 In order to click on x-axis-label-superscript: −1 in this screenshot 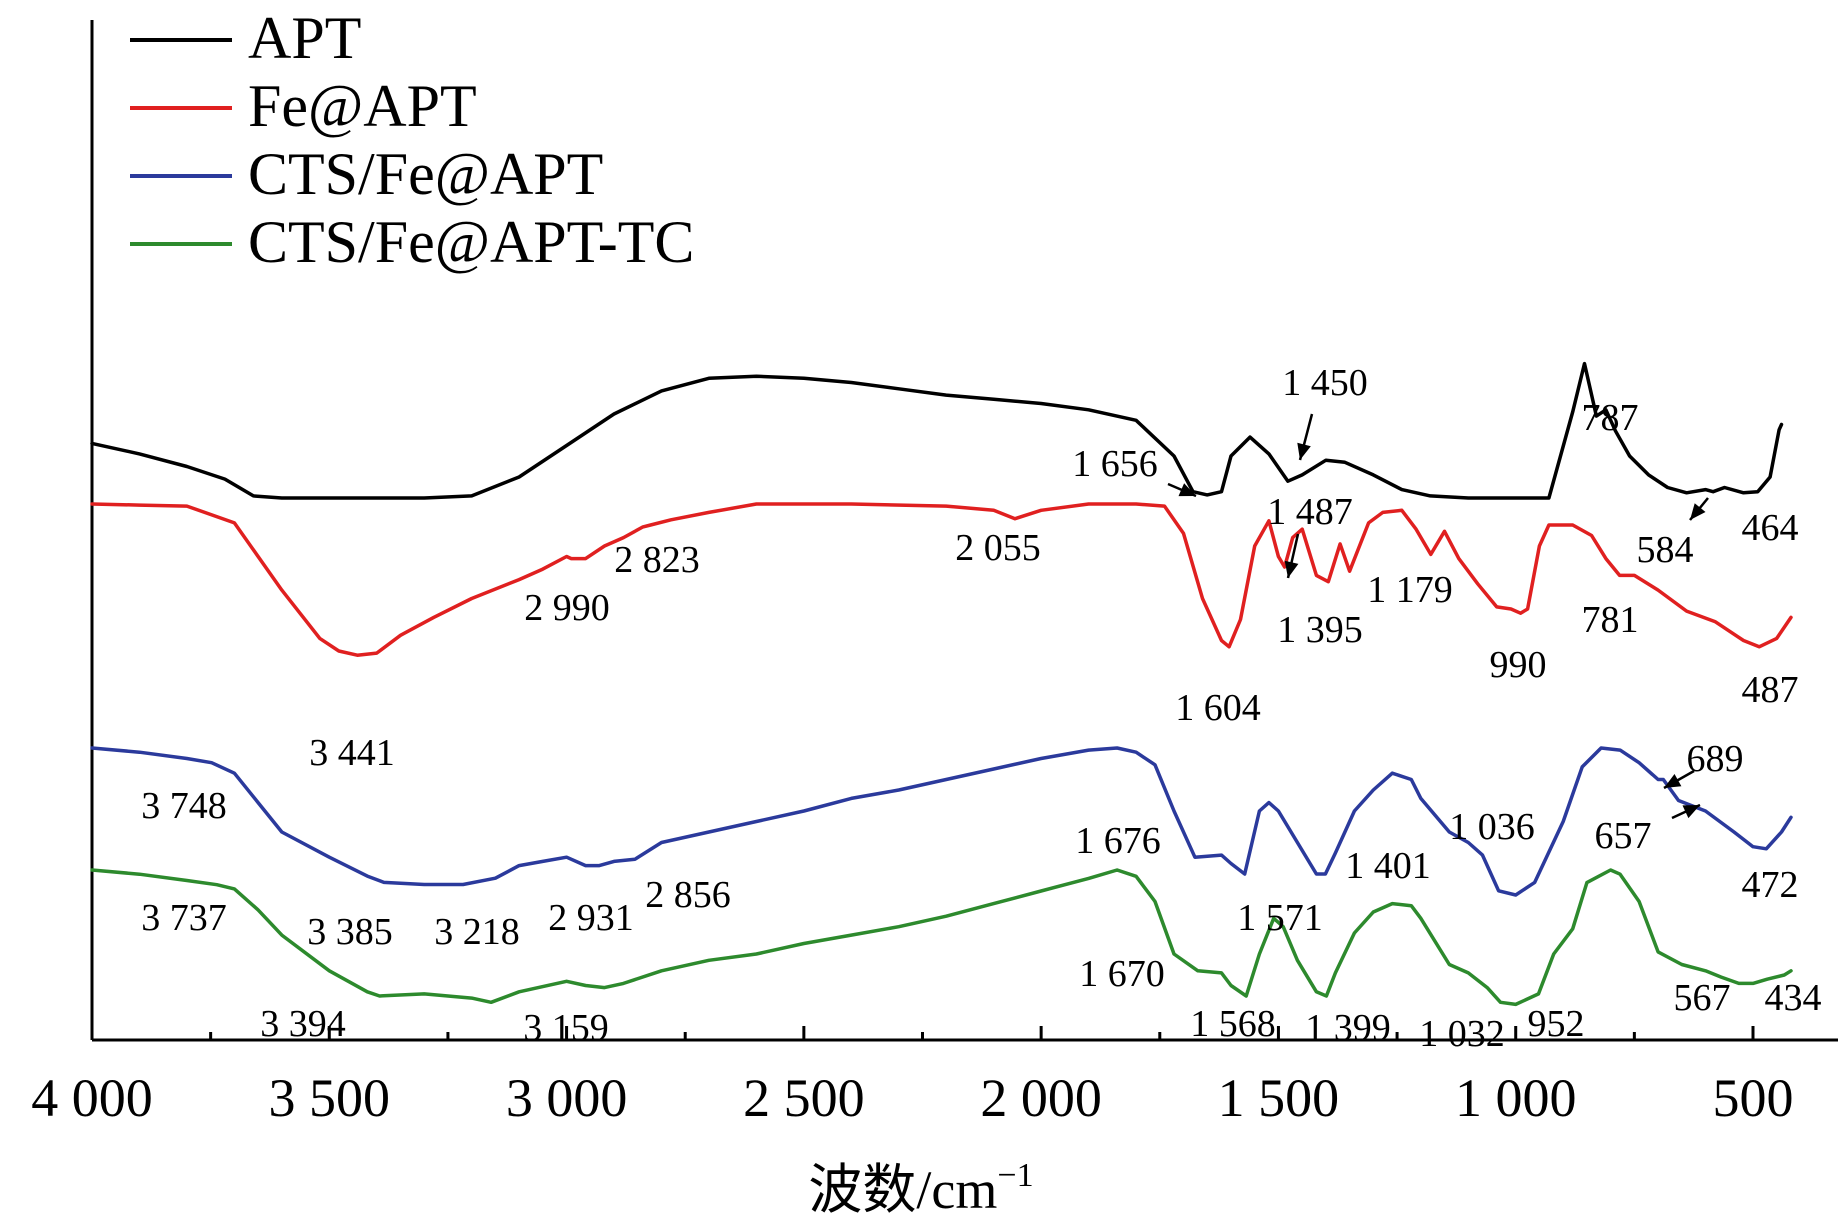, I will do `click(1015, 1175)`.